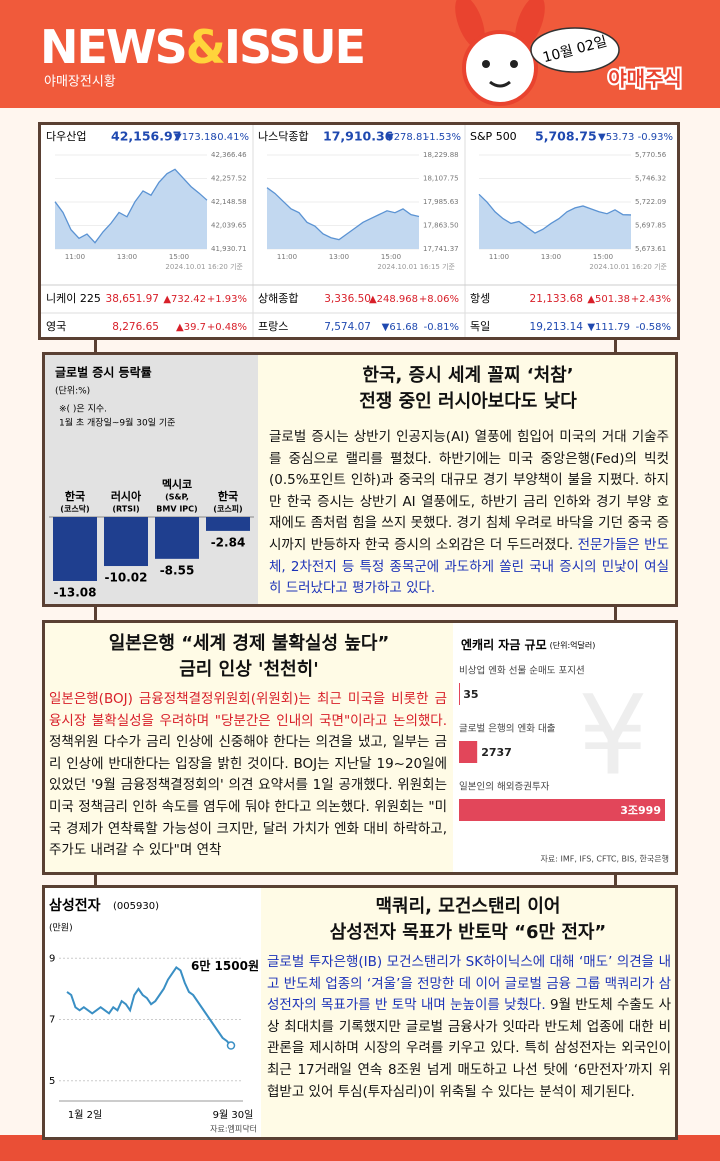 This screenshot has height=1161, width=720. I want to click on headline-line: 금리 인상 '천천히', so click(249, 669).